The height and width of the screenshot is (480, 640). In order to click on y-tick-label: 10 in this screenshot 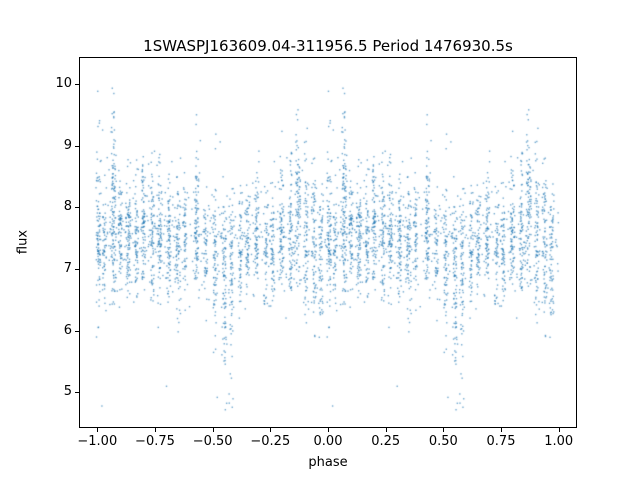, I will do `click(63, 83)`.